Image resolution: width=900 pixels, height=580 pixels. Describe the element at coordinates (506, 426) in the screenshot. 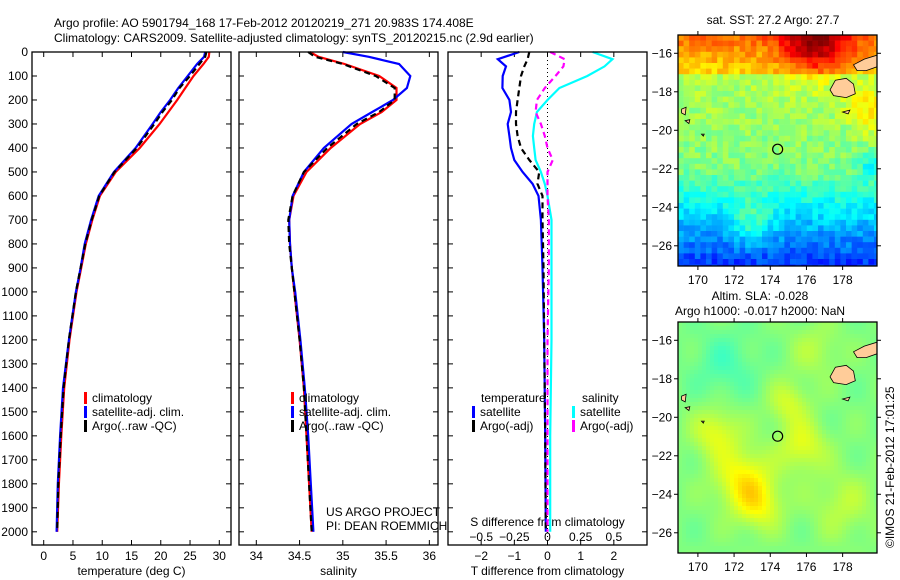

I see `legend-label: Argo(-adj)` at that location.